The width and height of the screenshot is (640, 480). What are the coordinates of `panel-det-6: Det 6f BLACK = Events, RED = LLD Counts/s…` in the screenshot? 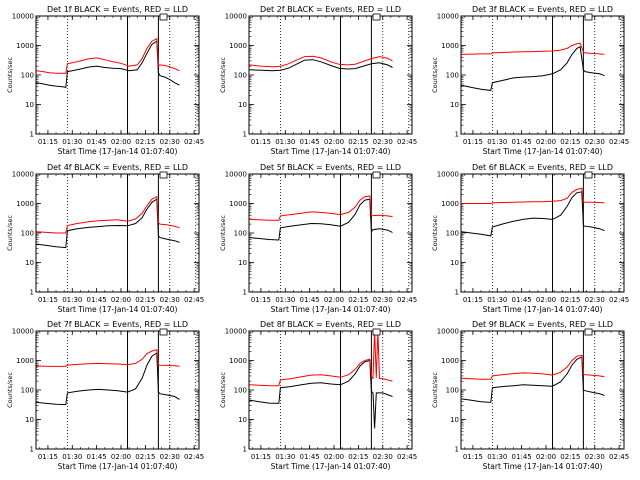 It's located at (530, 238).